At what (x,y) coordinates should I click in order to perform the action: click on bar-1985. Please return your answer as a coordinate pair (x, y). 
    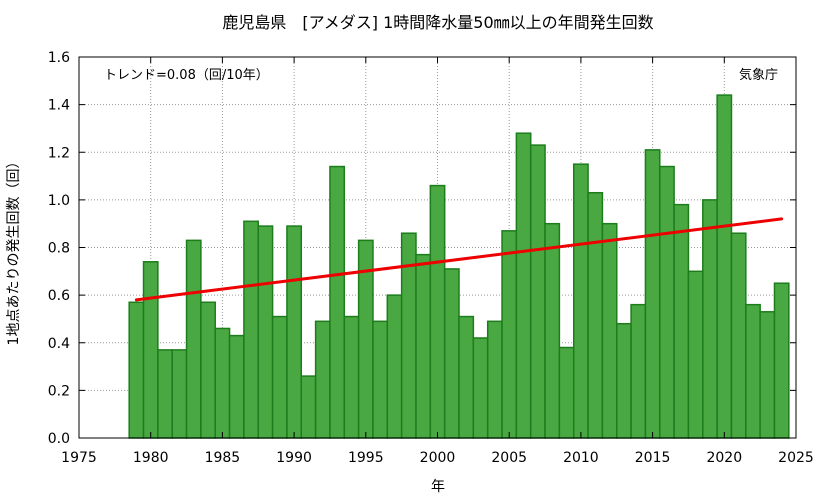
    Looking at the image, I should click on (222, 383).